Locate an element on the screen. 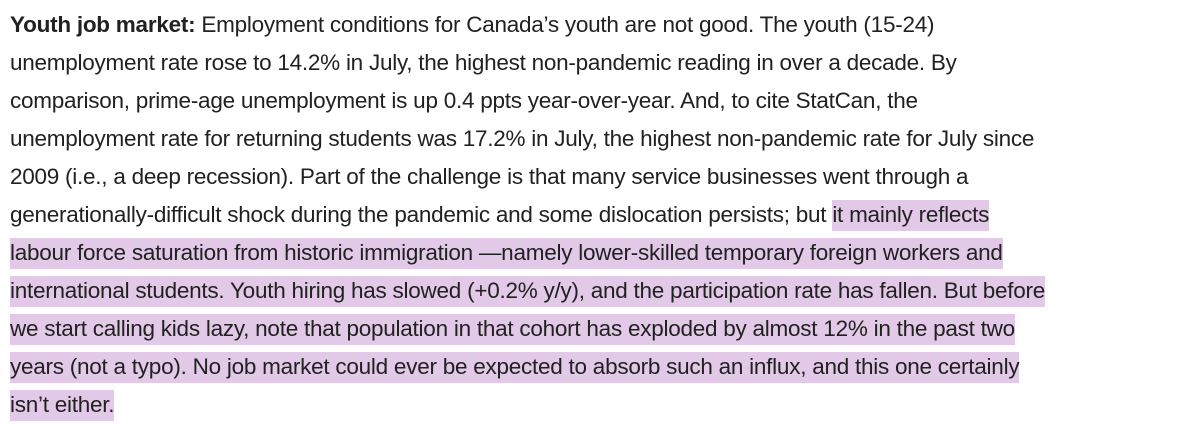 This screenshot has width=1200, height=435. highlighted-text: isn’t either. is located at coordinates (62, 405).